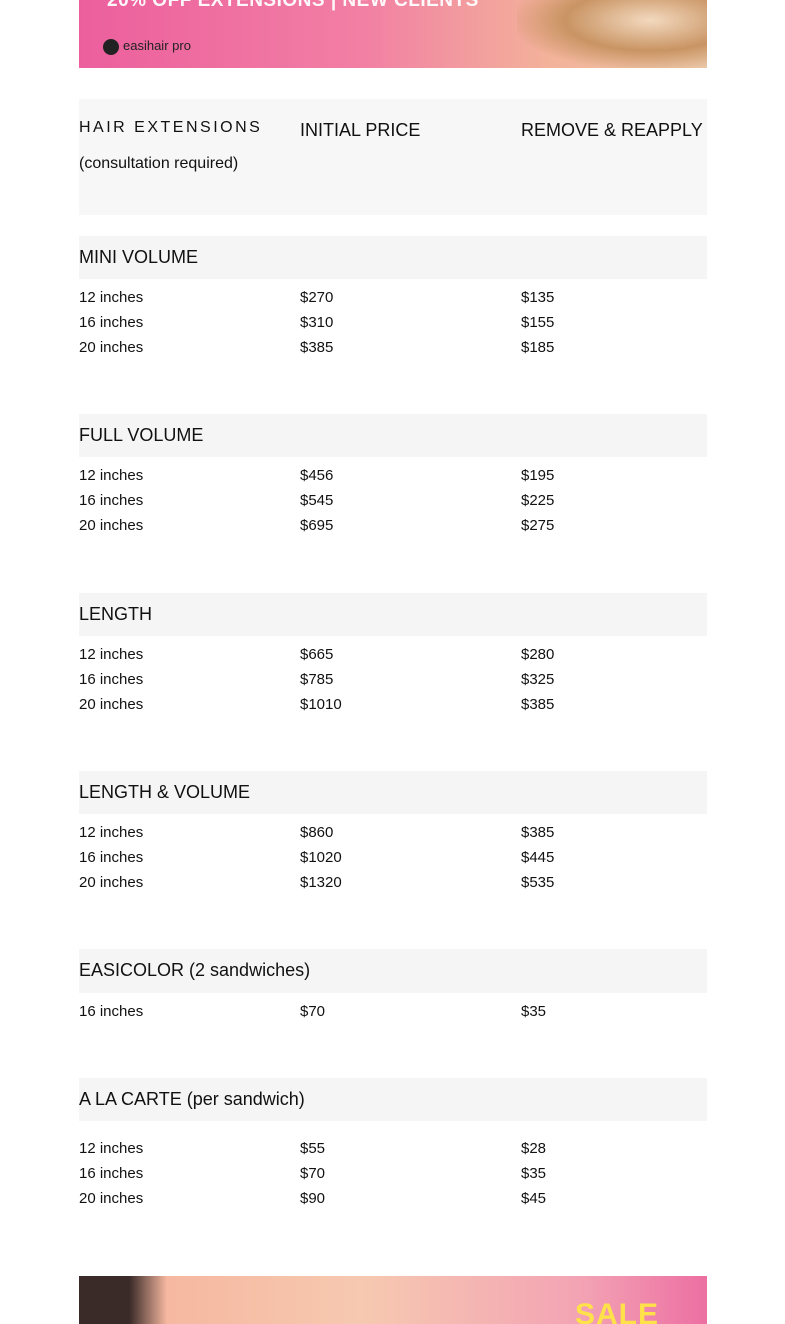  I want to click on price-cell: $45, so click(534, 1198).